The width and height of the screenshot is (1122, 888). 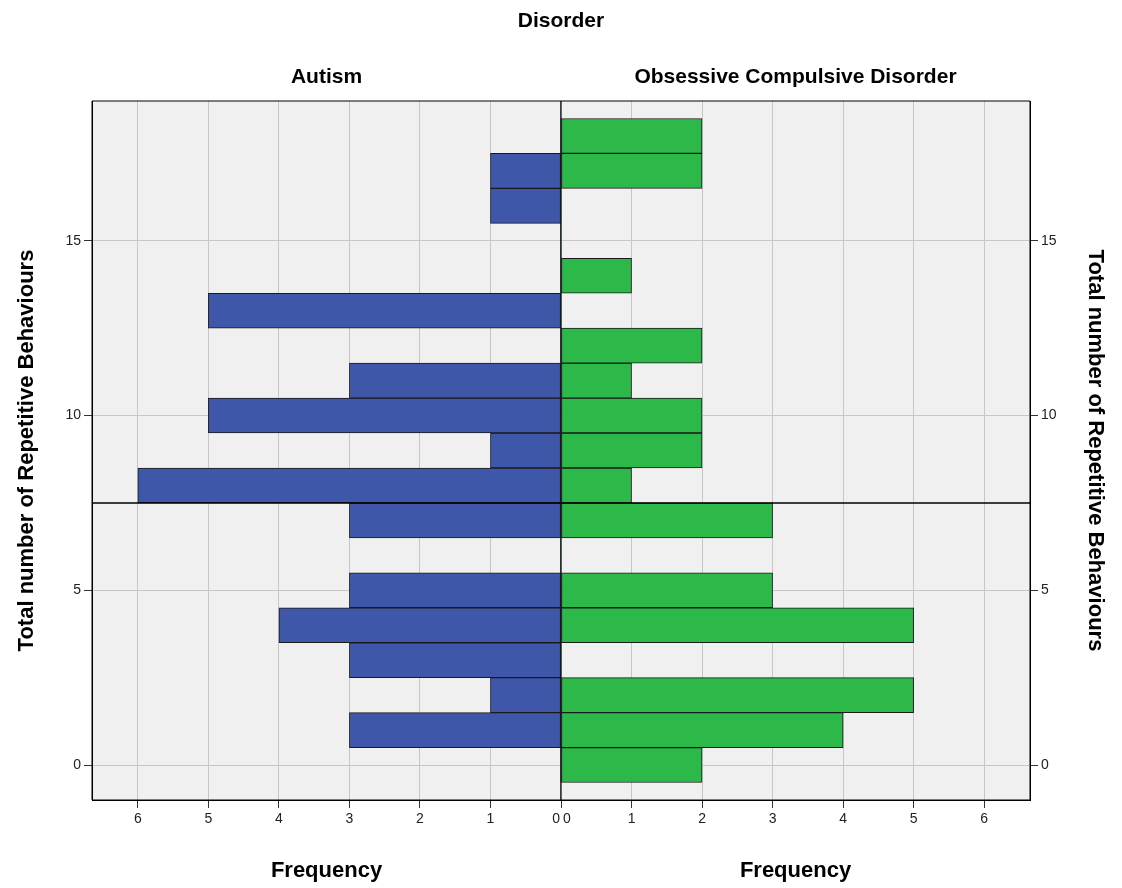 I want to click on chart-title: Disorder, so click(x=561, y=20).